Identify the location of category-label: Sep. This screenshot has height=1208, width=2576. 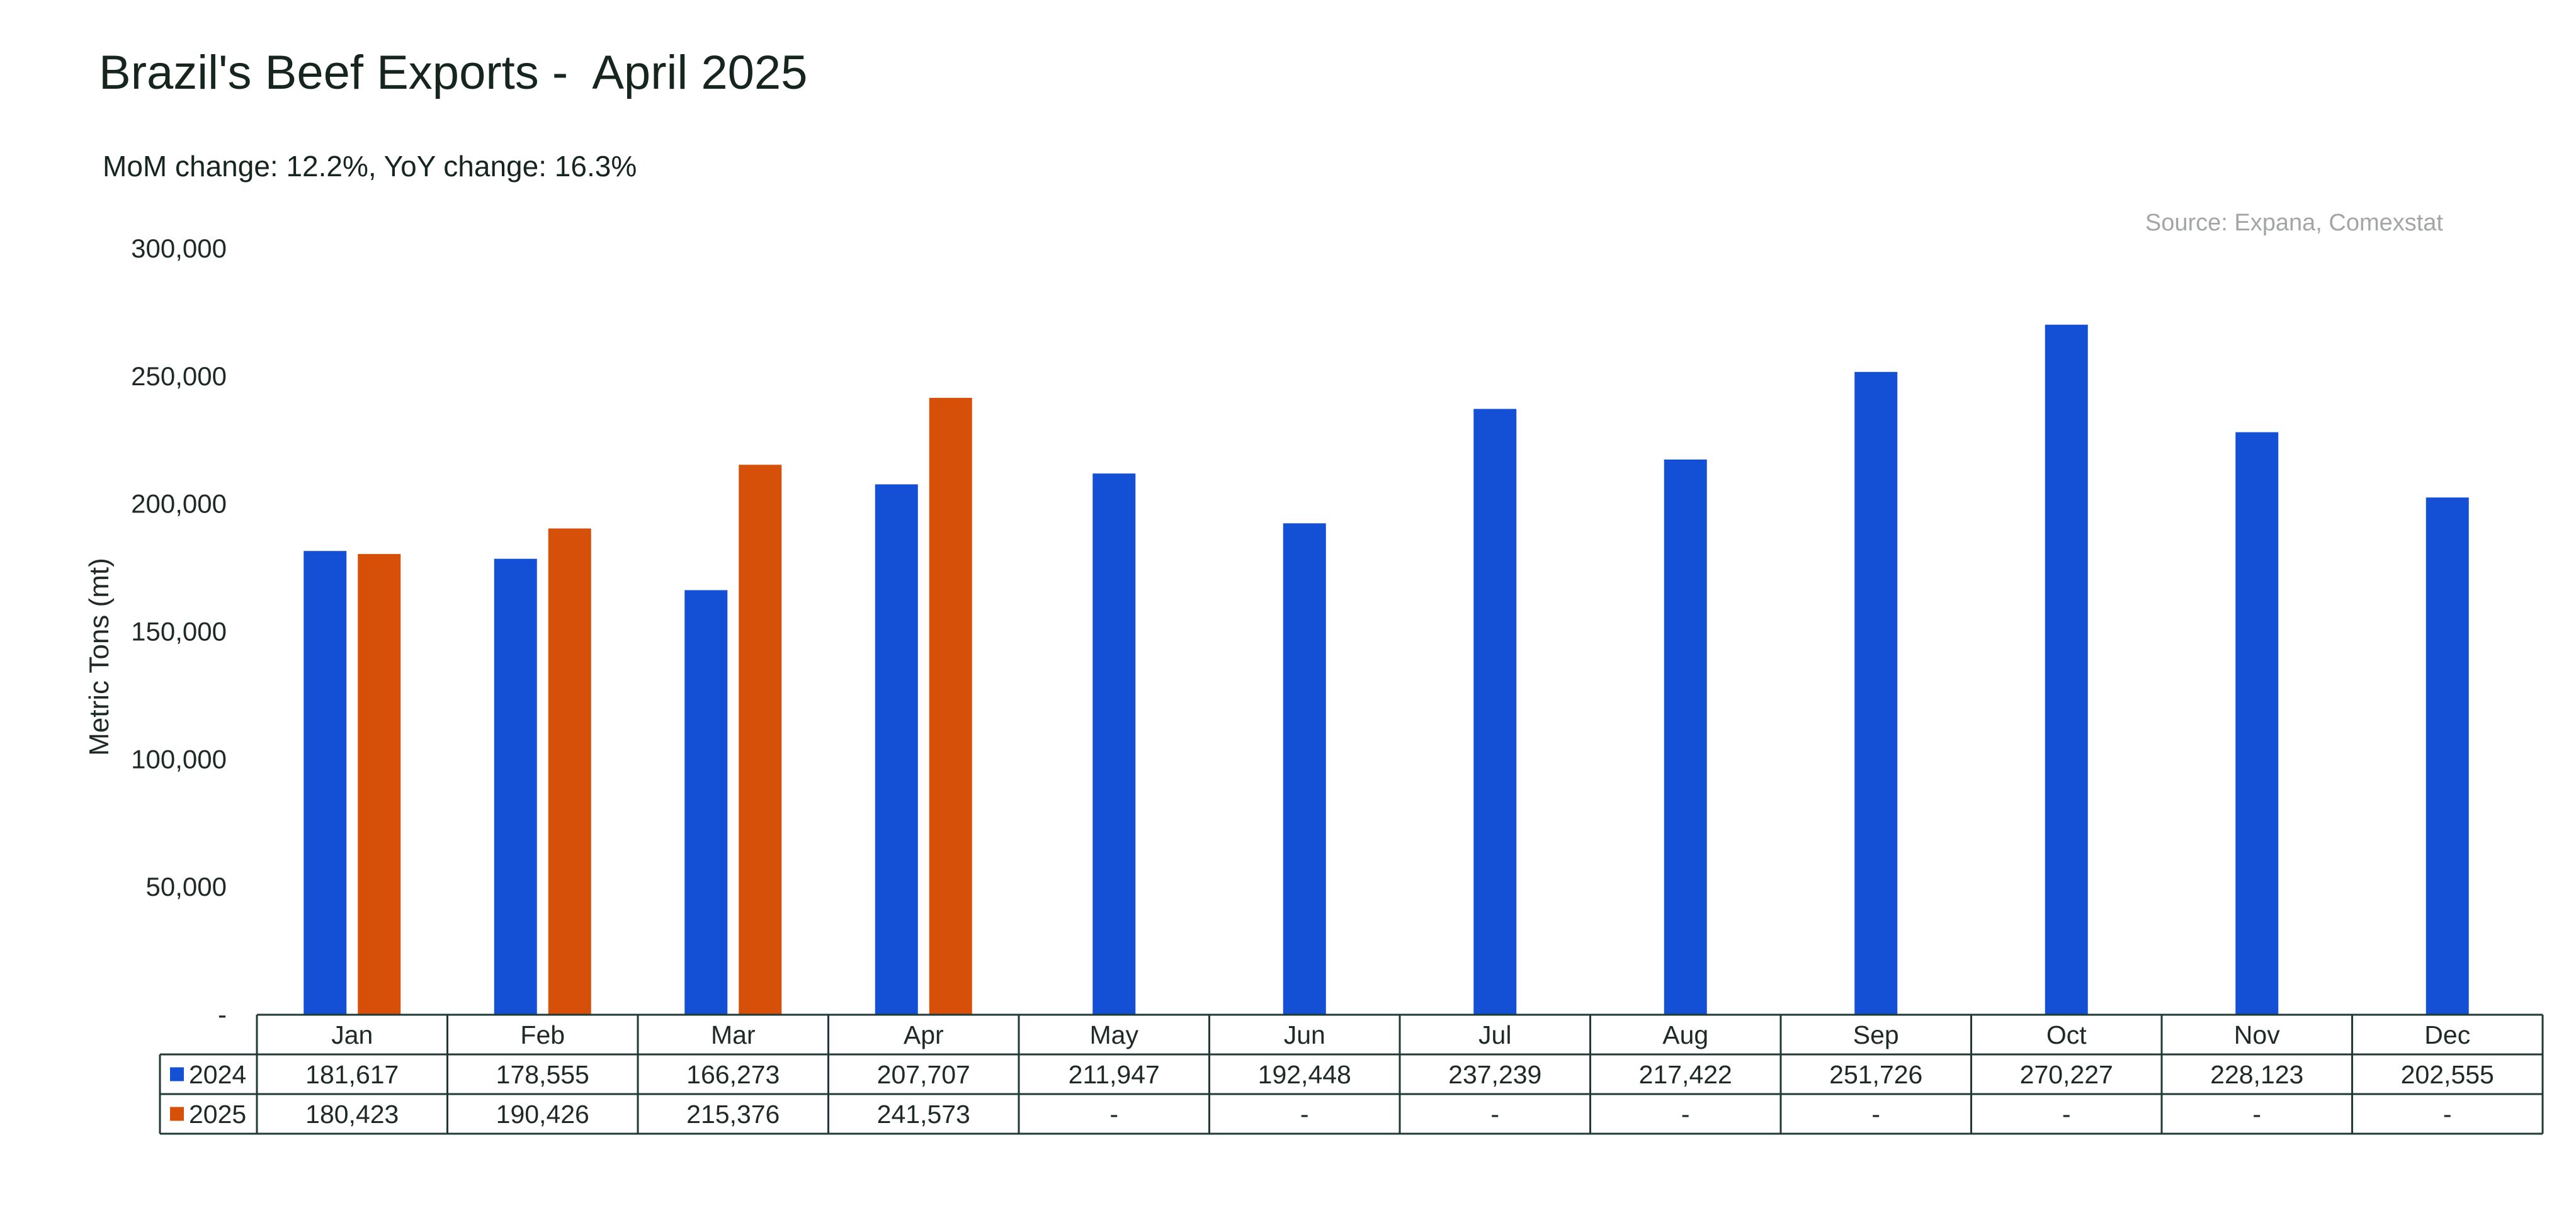
(1876, 1034).